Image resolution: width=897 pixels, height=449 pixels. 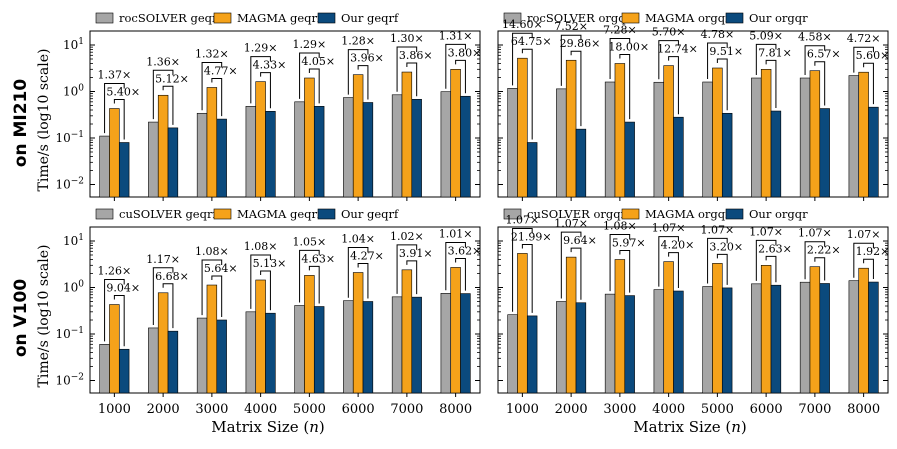 I want to click on speedup-label-lower: 4.05×, so click(x=318, y=61).